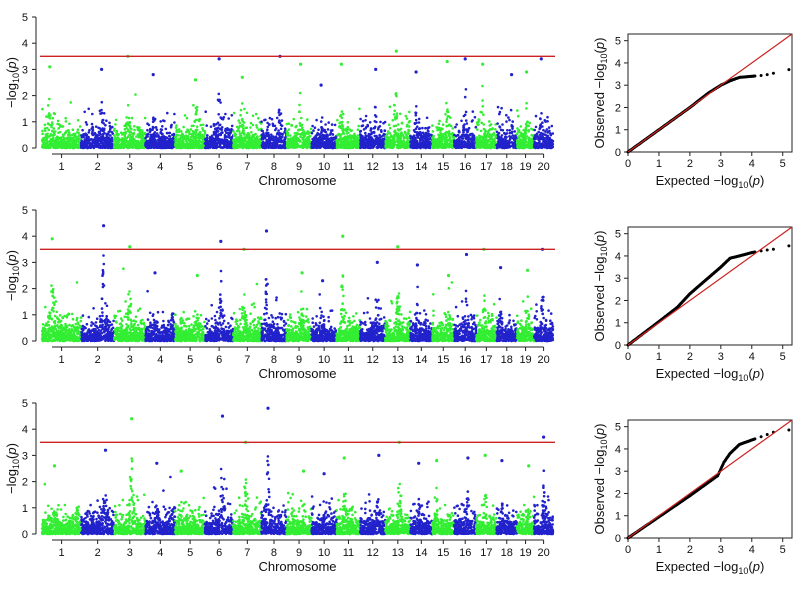 The height and width of the screenshot is (597, 798). I want to click on snp-peak-chr2, so click(102, 69).